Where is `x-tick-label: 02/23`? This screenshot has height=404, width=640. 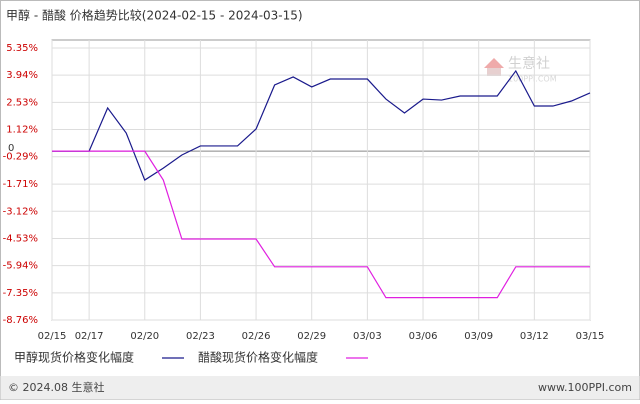
x-tick-label: 02/23 is located at coordinates (200, 336).